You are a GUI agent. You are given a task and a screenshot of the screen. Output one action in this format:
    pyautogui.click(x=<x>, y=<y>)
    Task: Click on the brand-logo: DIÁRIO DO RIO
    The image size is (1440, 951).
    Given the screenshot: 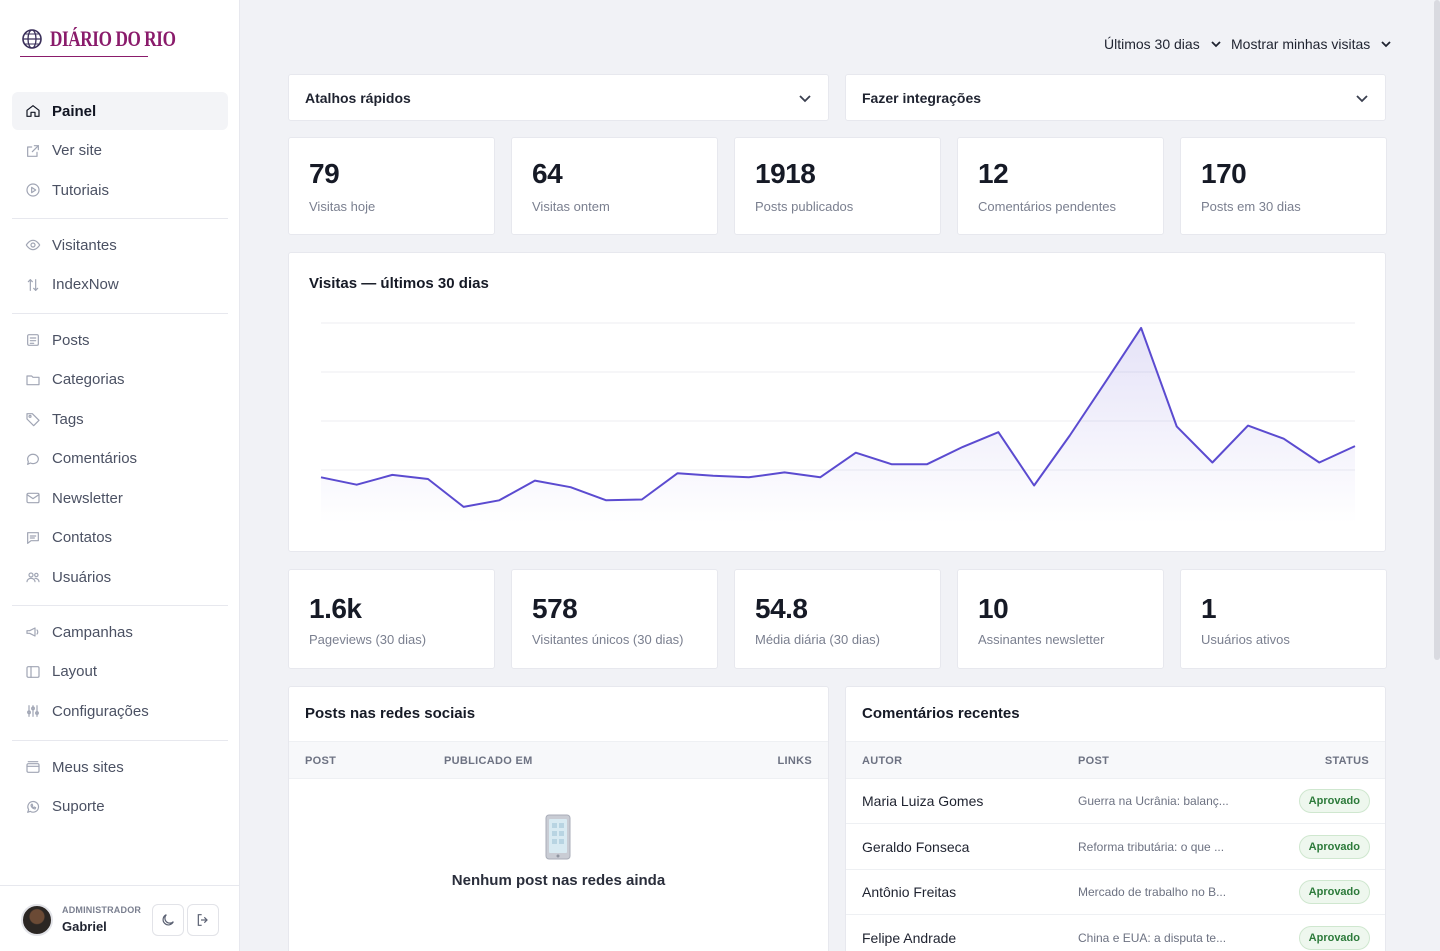 What is the action you would take?
    pyautogui.click(x=115, y=41)
    